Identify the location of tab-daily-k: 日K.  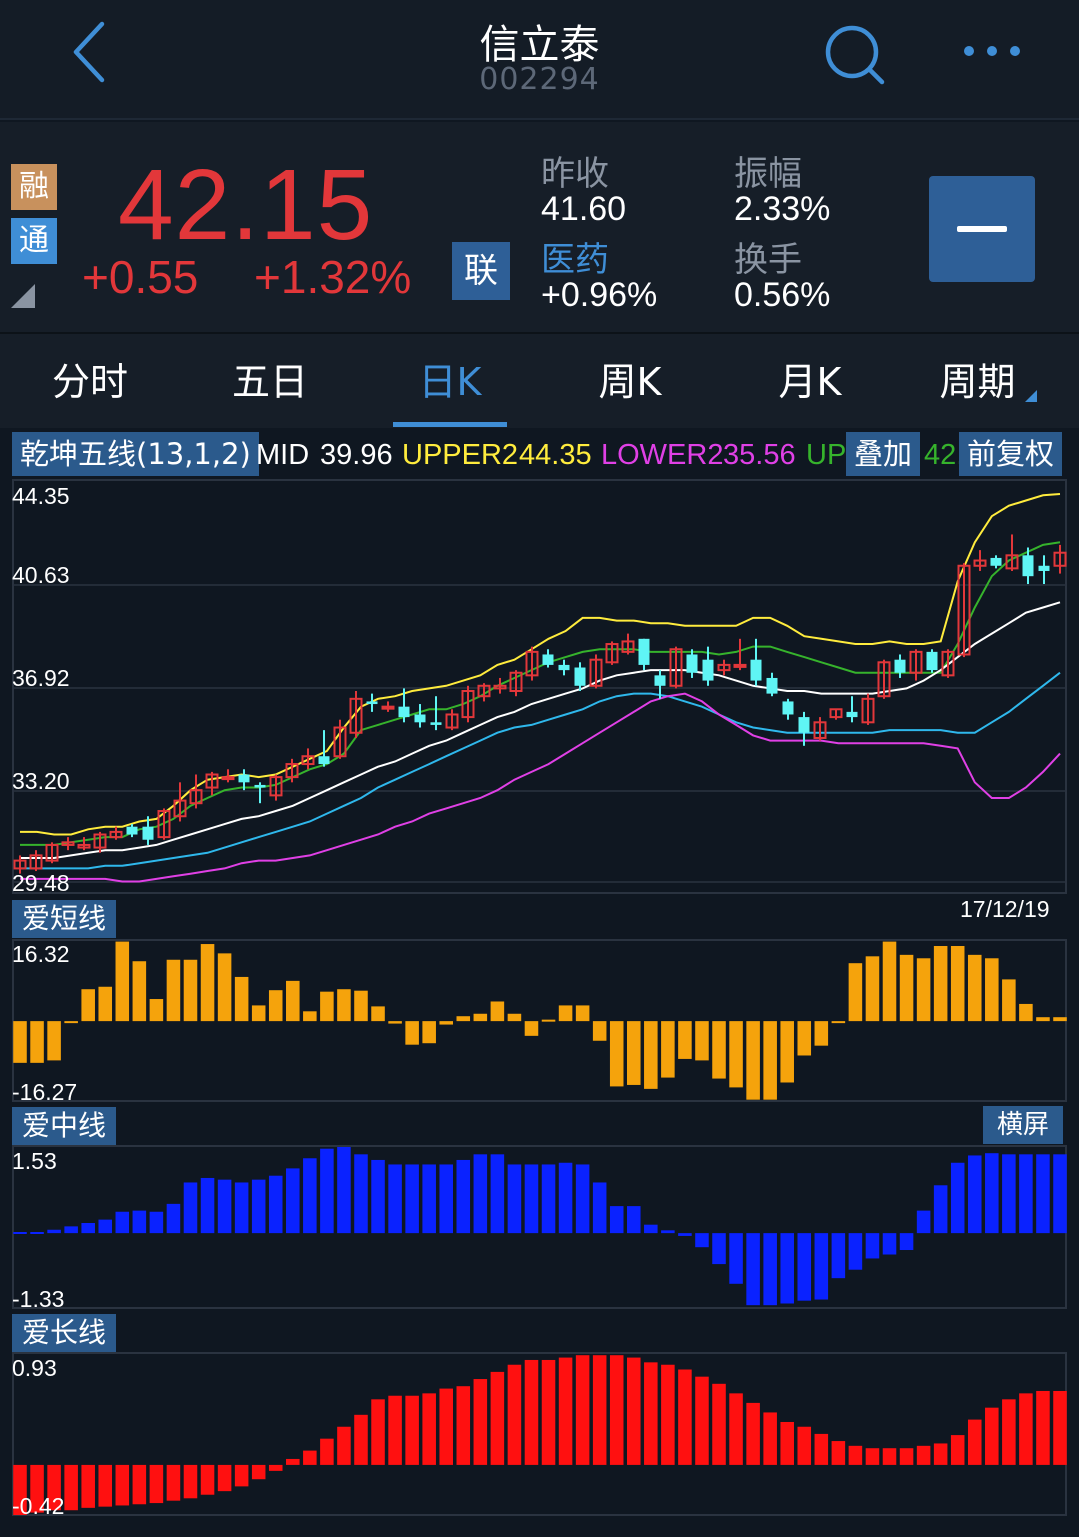
(450, 382).